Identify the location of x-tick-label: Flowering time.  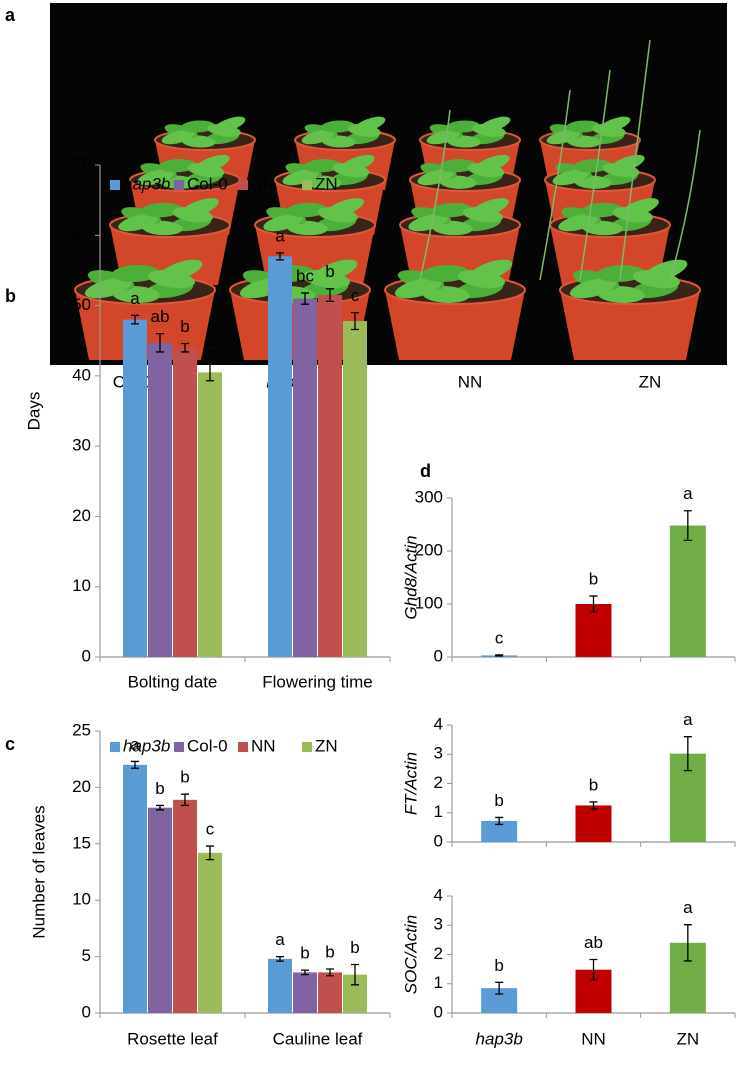
(317, 681).